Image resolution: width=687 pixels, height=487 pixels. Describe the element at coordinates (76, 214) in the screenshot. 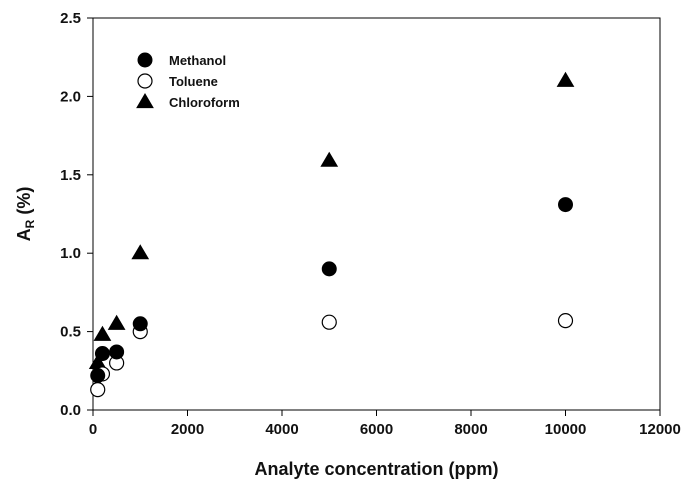

I see `y-axis: 0.0 0.5 1.0 1.5 2.0 2.5` at that location.